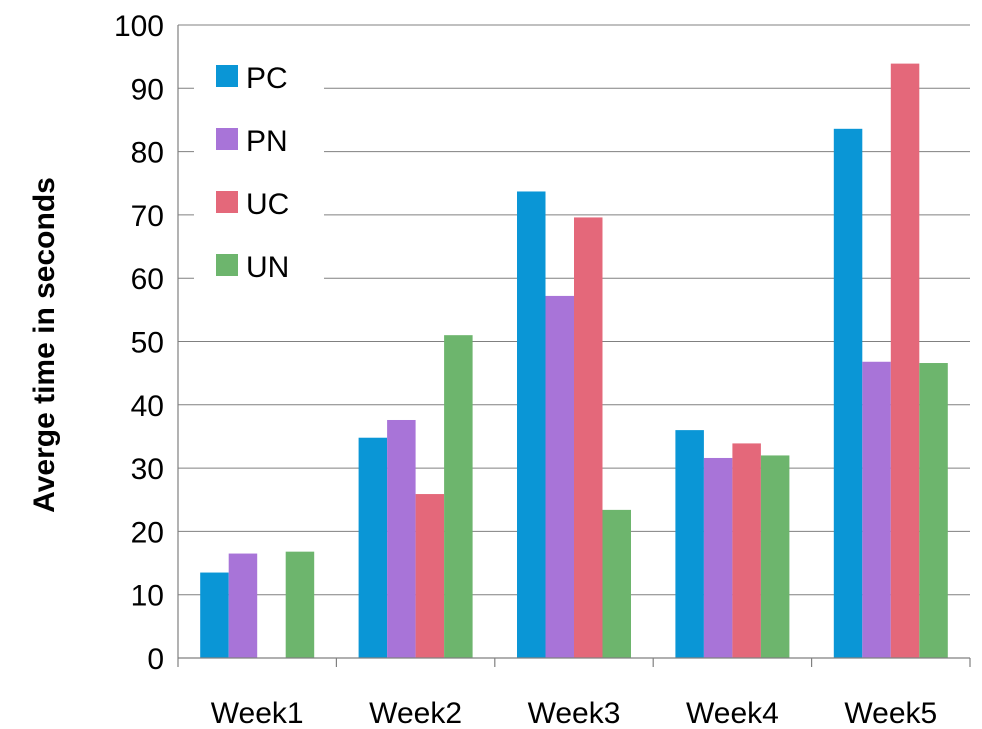  Describe the element at coordinates (373, 547) in the screenshot. I see `bar-pc-week2` at that location.